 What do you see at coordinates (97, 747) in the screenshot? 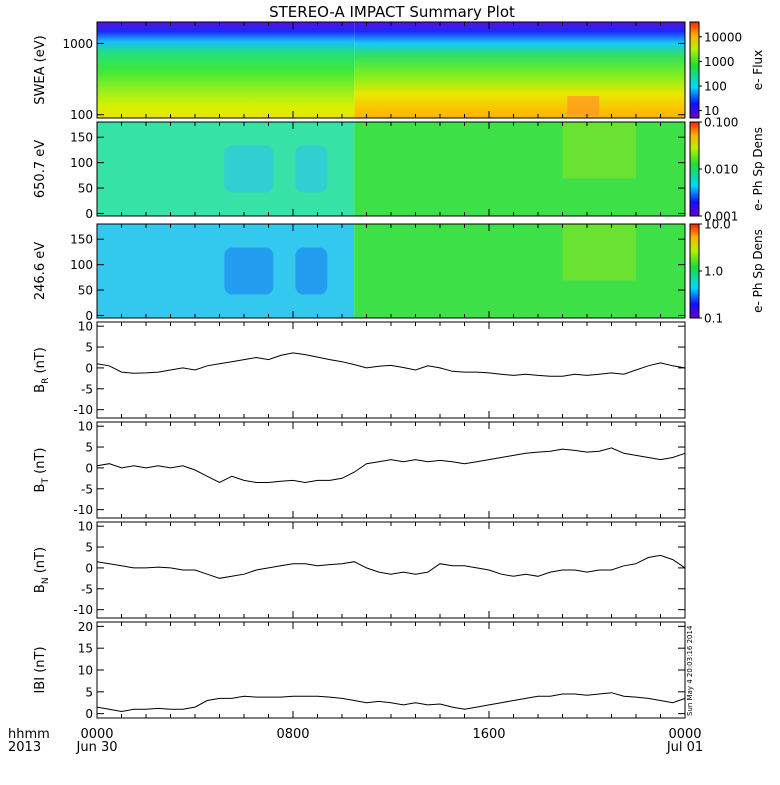
I see `time-tick-date: Jun 30` at bounding box center [97, 747].